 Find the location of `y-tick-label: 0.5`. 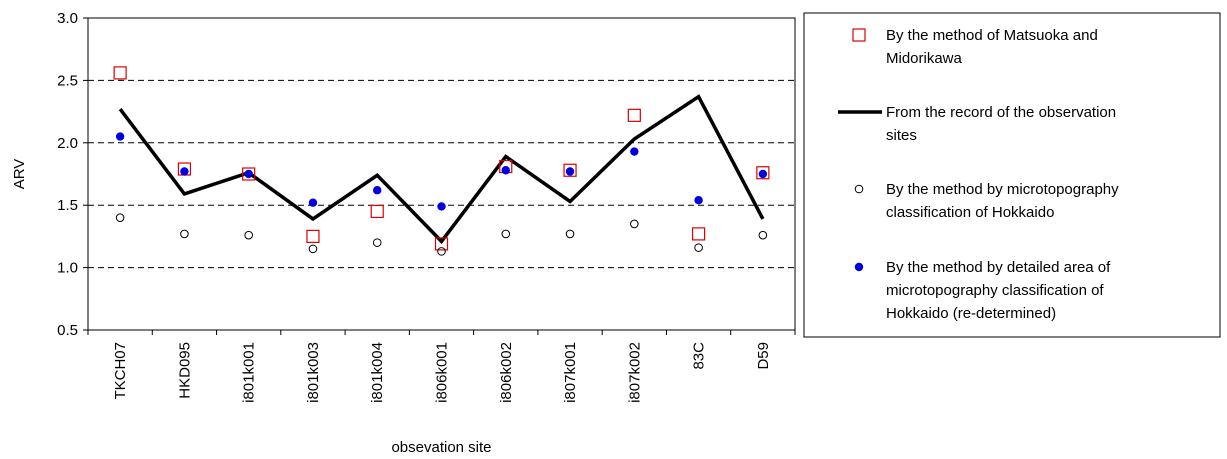

y-tick-label: 0.5 is located at coordinates (67, 330).